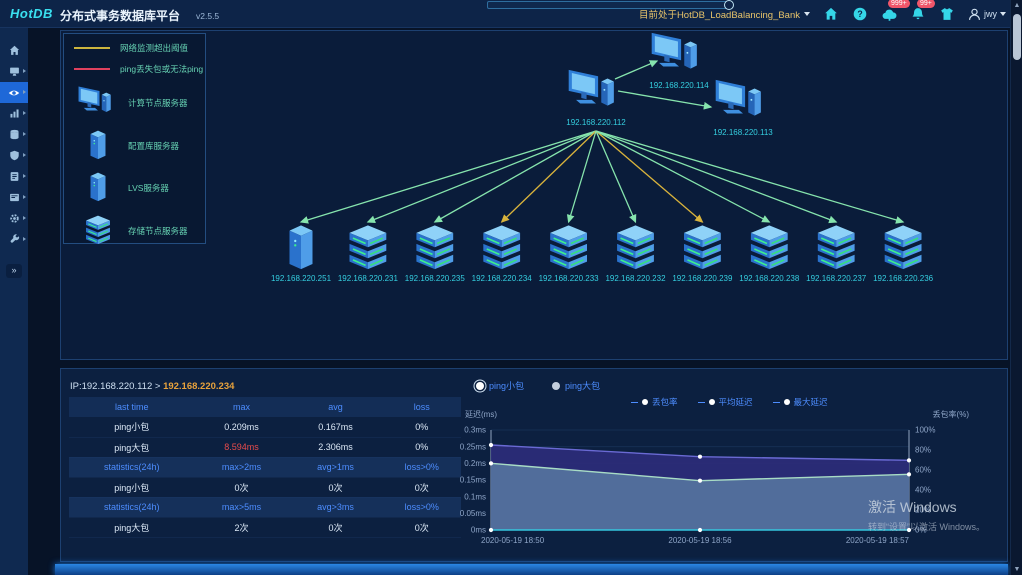 This screenshot has width=1022, height=575. I want to click on stats-row: ping小包 0次 0次 0次, so click(265, 487).